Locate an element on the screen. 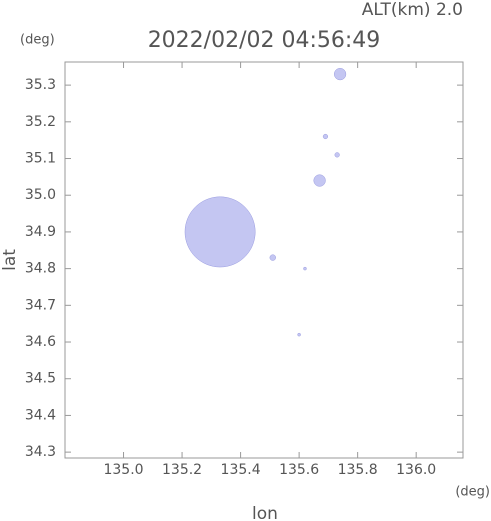 This screenshot has width=491, height=521. x-tick-label: 135.0 is located at coordinates (123, 470).